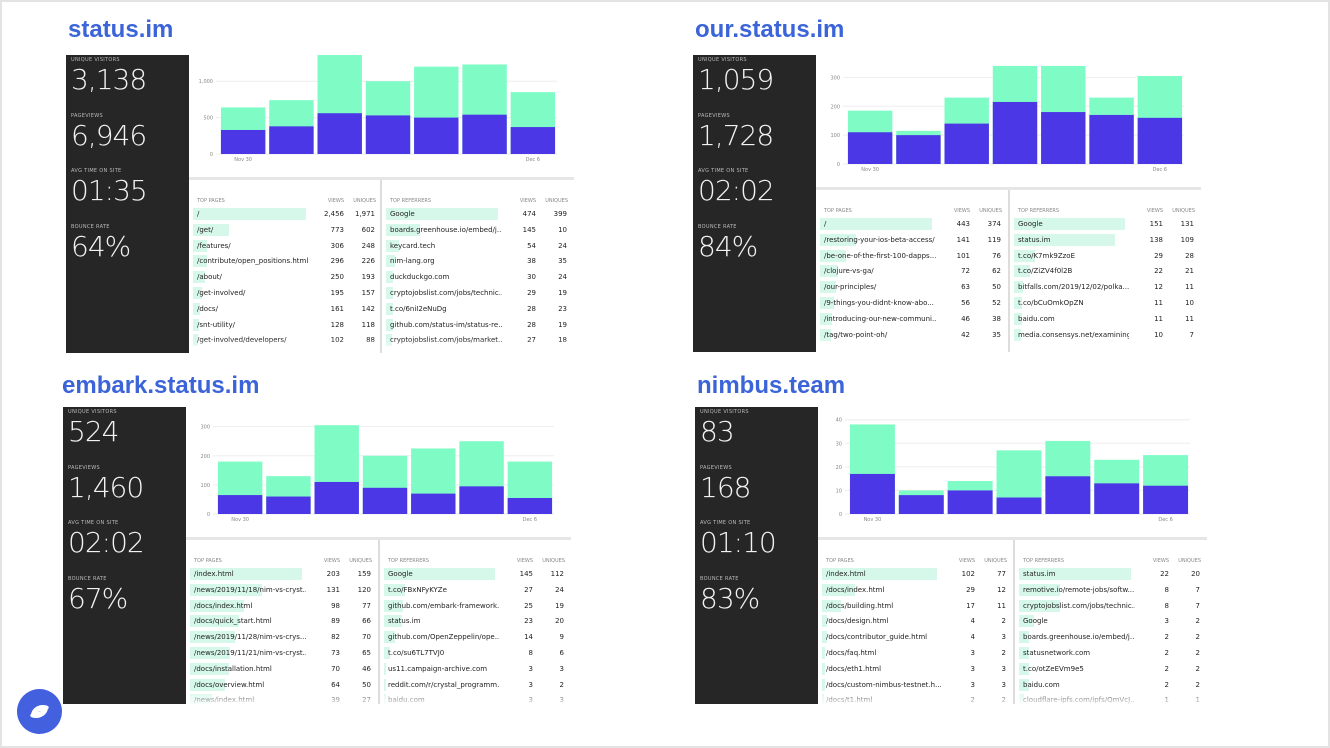 This screenshot has width=1330, height=748. I want to click on referrer-source: statusnetwork.com, so click(1057, 653).